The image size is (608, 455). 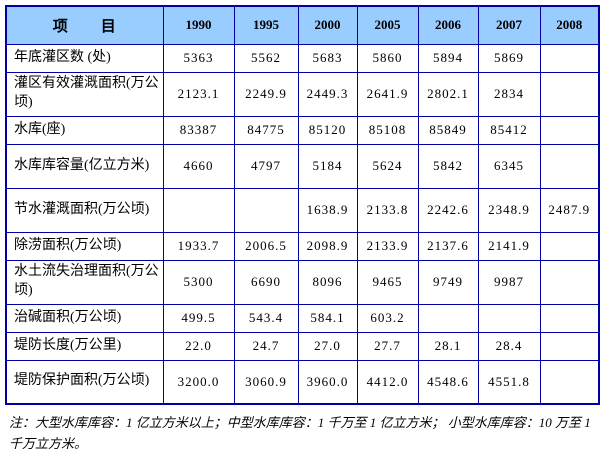 I want to click on row-label: 节水灌溉面积(万公顷), so click(x=84, y=210).